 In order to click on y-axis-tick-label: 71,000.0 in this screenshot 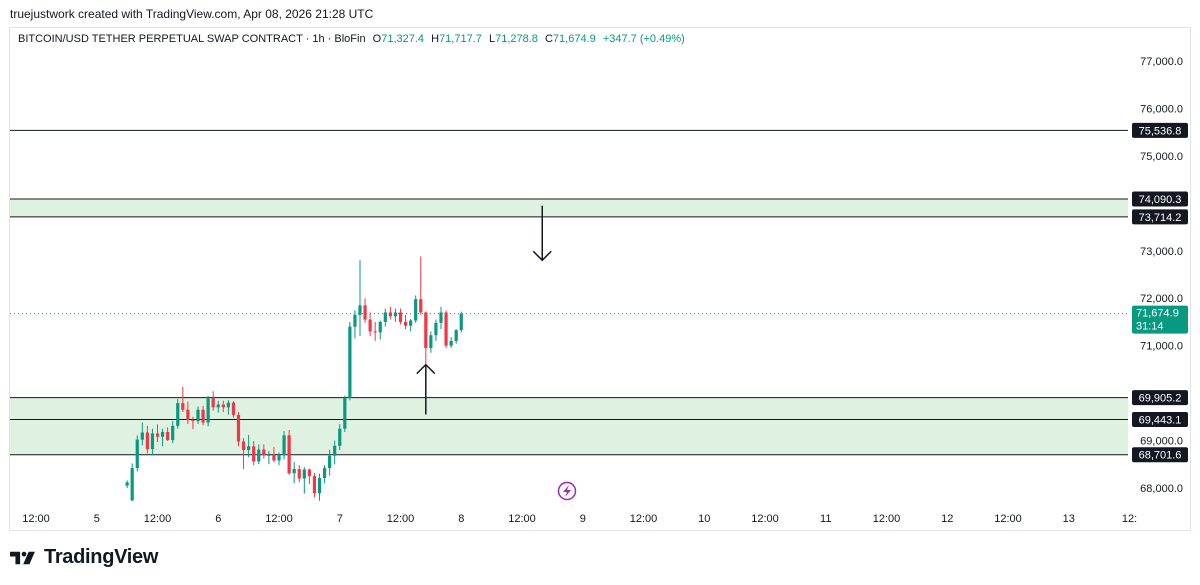, I will do `click(1161, 347)`.